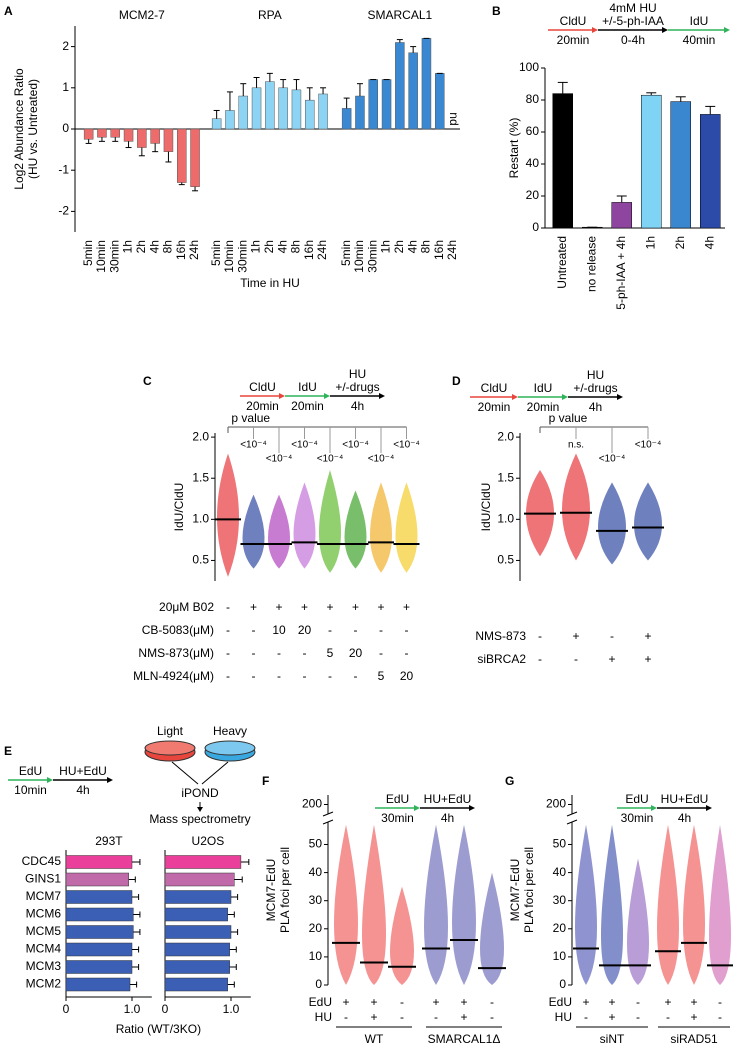 The image size is (735, 1050). What do you see at coordinates (316, 900) in the screenshot?
I see `y-tick-label: 30` at bounding box center [316, 900].